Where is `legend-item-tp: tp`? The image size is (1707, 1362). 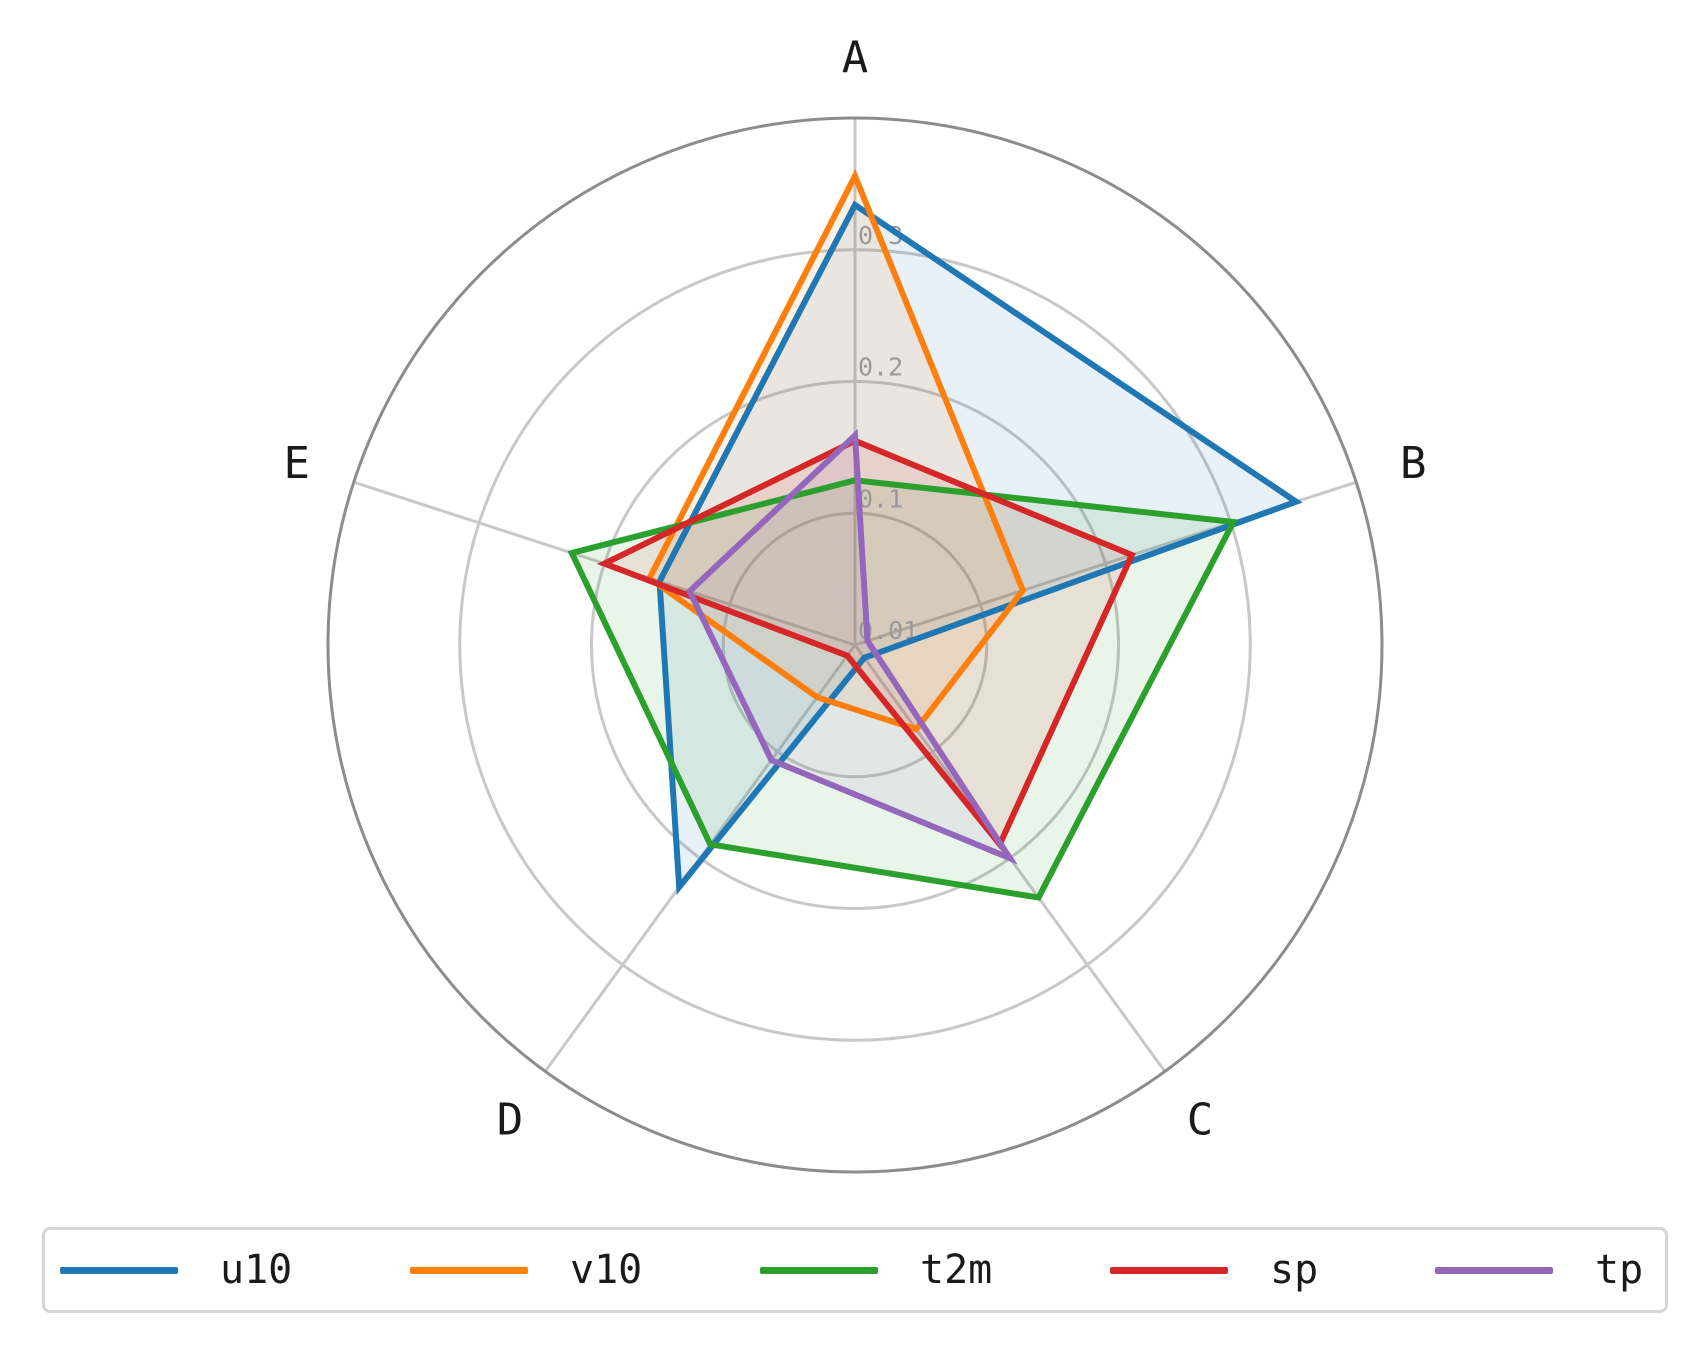
legend-item-tp: tp is located at coordinates (1539, 1270).